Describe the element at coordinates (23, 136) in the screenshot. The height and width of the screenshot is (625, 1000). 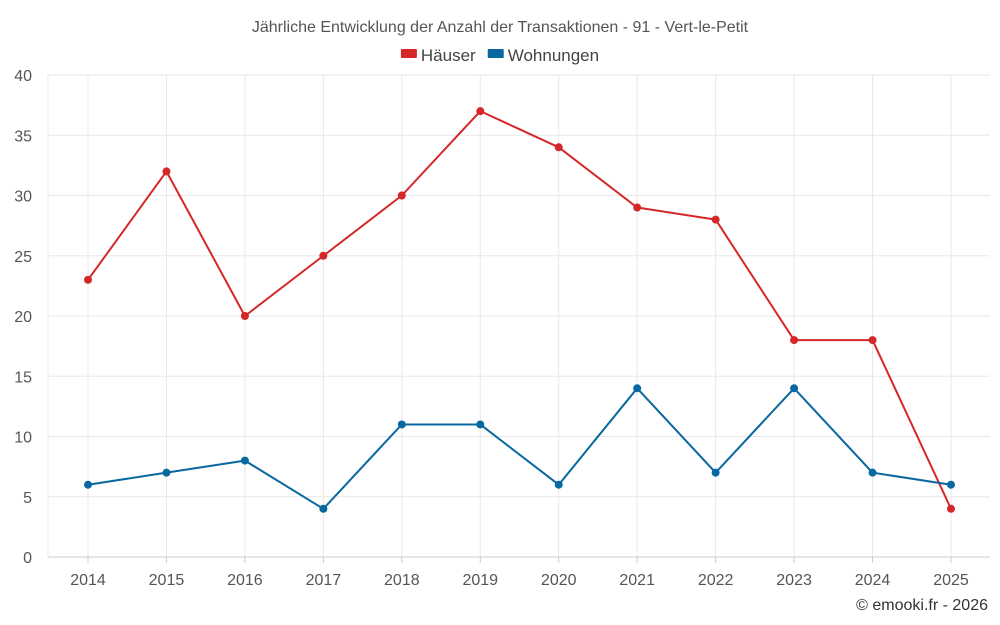
I see `y-tick-label: 35` at that location.